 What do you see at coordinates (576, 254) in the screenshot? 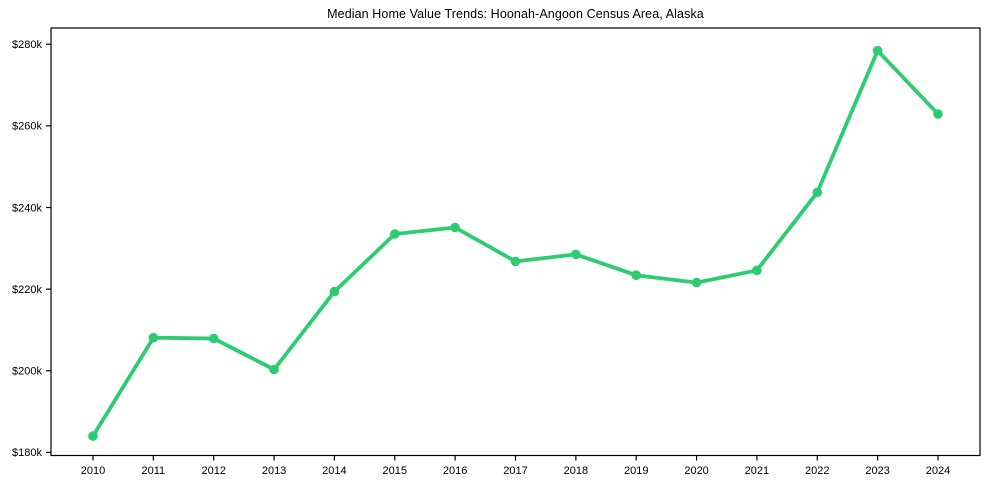
I see `data-point-2018` at bounding box center [576, 254].